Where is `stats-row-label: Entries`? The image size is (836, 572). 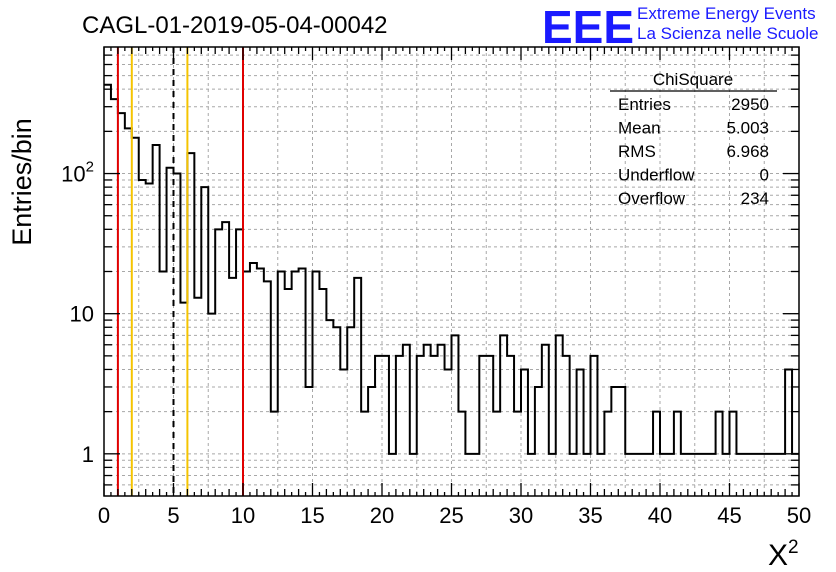
stats-row-label: Entries is located at coordinates (644, 104).